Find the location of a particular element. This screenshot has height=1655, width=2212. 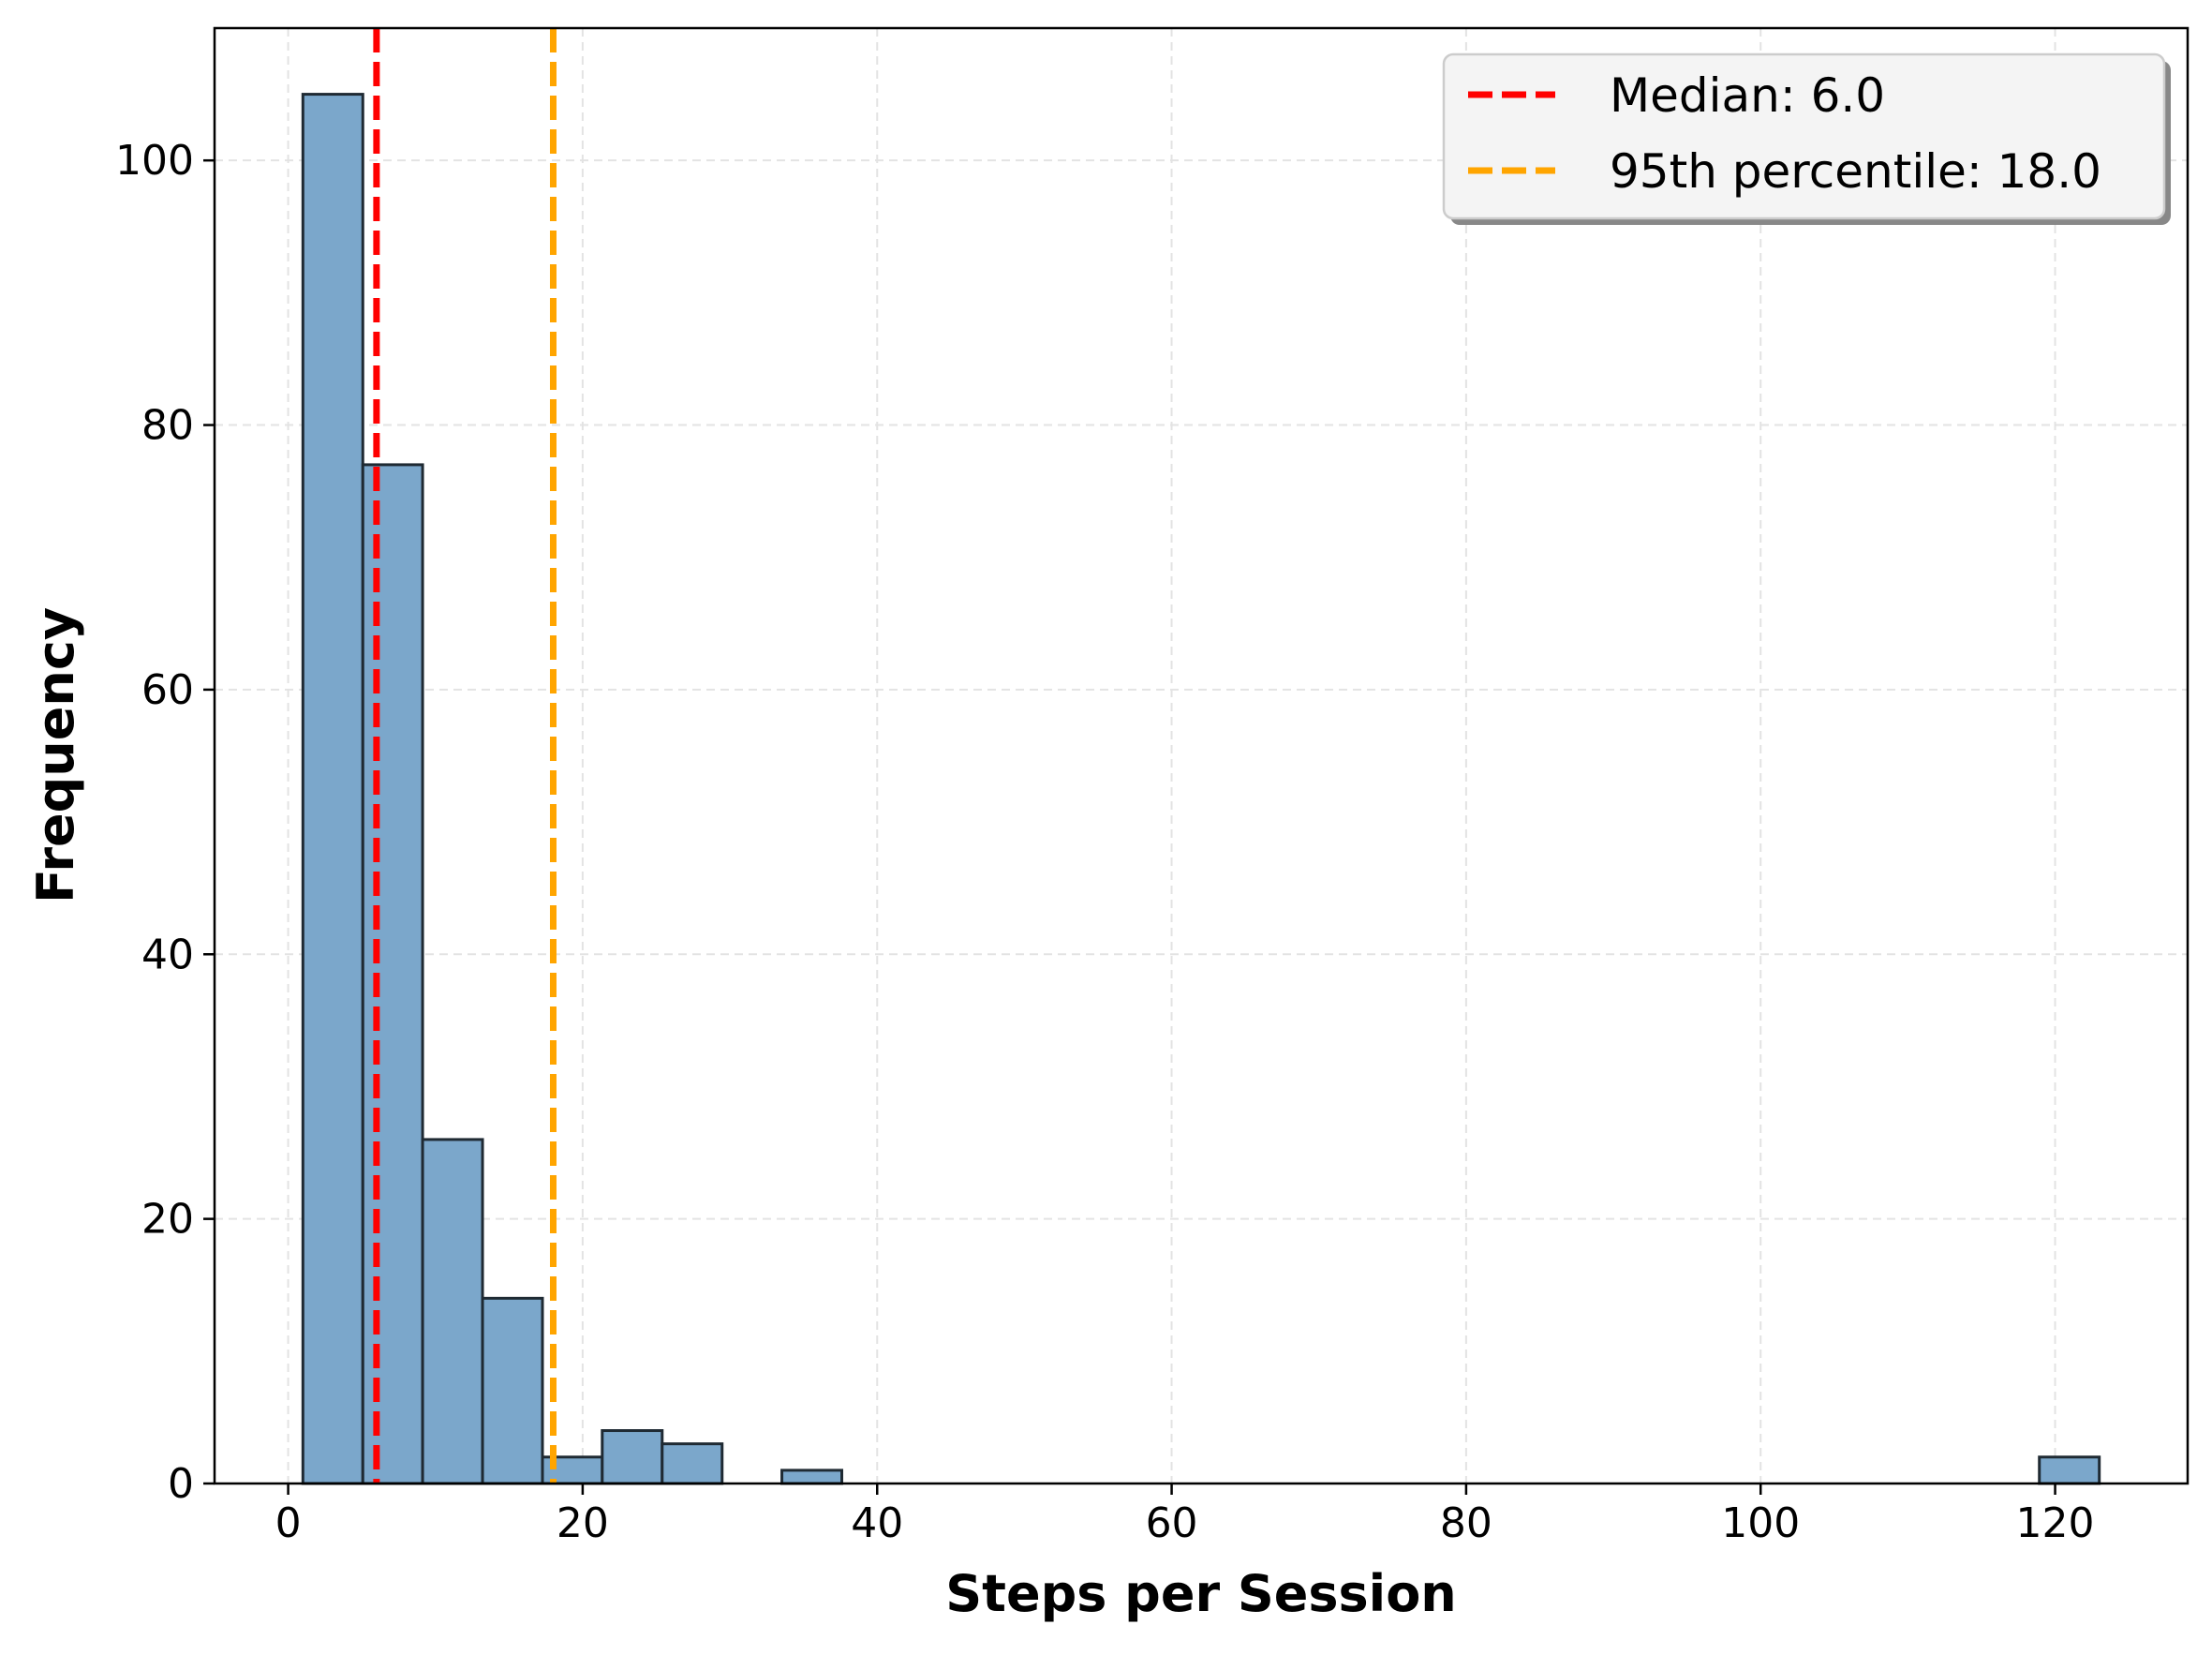

legend: Median: 6.0 95th percentile: 18.0 is located at coordinates (1806, 138).